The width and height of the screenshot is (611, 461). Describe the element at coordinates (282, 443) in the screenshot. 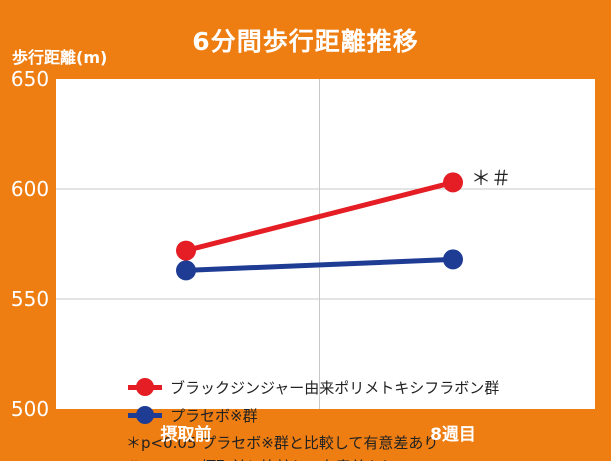

I see `footnote: ＊p<0.05 プラセボ※群と比較して有意差あり` at that location.